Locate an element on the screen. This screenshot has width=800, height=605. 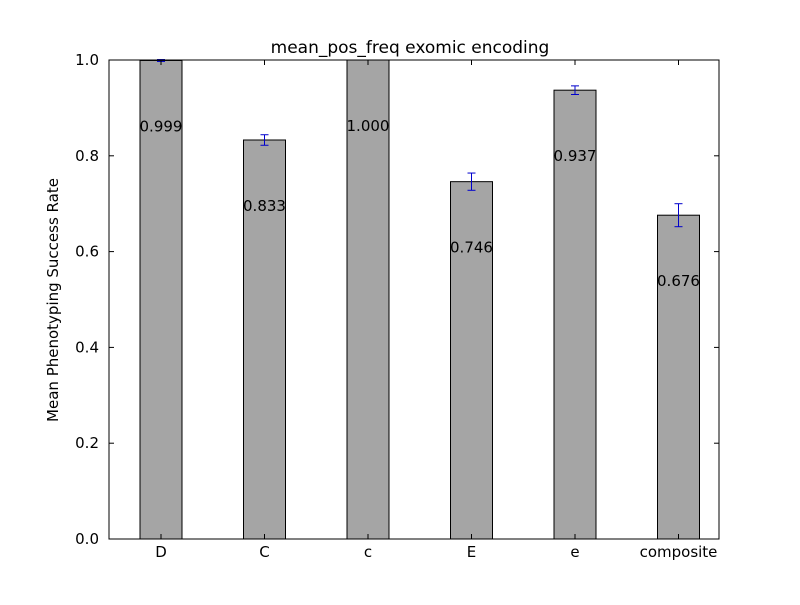
y-tick-label: 0.4 is located at coordinates (87, 347).